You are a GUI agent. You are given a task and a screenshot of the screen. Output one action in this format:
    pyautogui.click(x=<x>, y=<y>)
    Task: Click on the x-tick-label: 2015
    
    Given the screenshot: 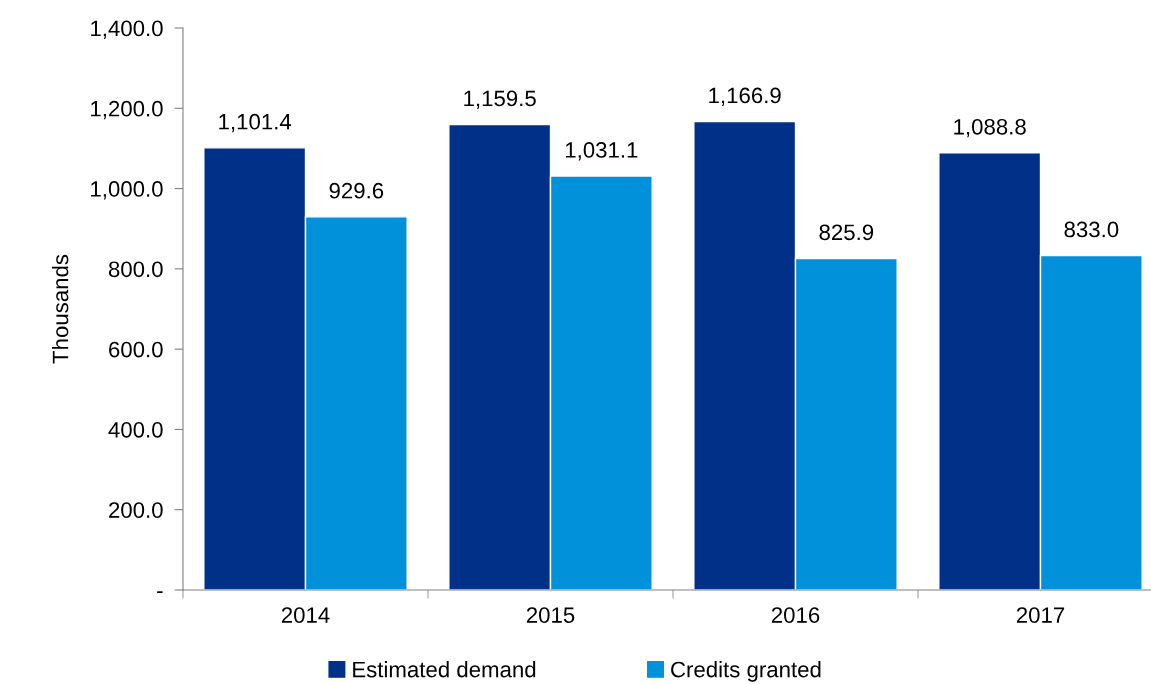 What is the action you would take?
    pyautogui.click(x=550, y=615)
    